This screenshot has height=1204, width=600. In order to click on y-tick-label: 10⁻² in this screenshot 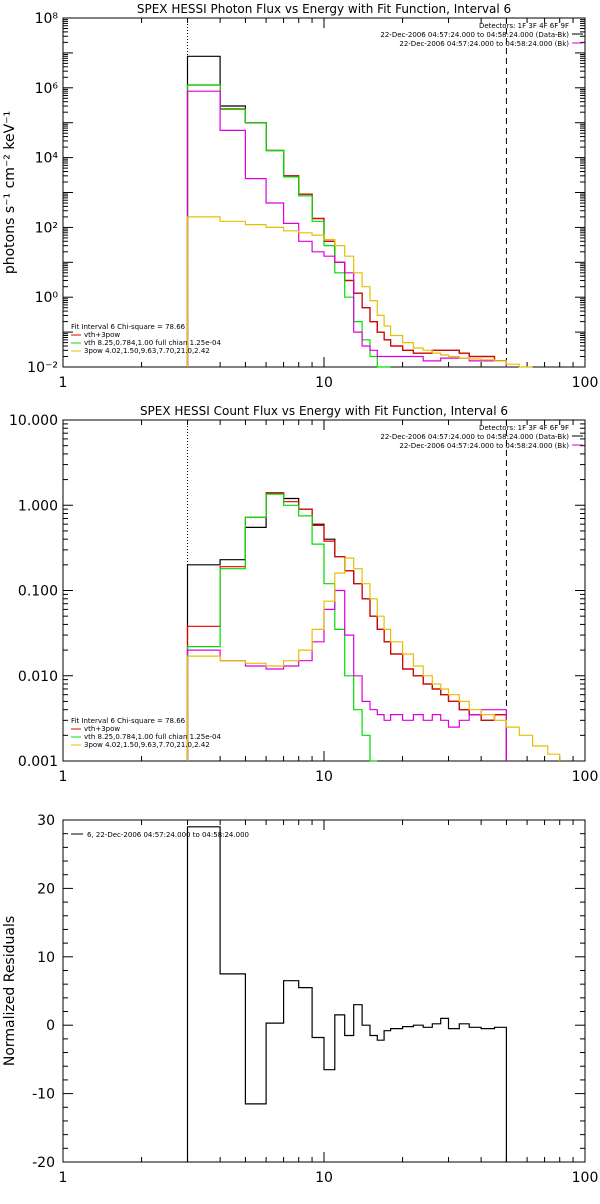, I will do `click(42, 368)`.